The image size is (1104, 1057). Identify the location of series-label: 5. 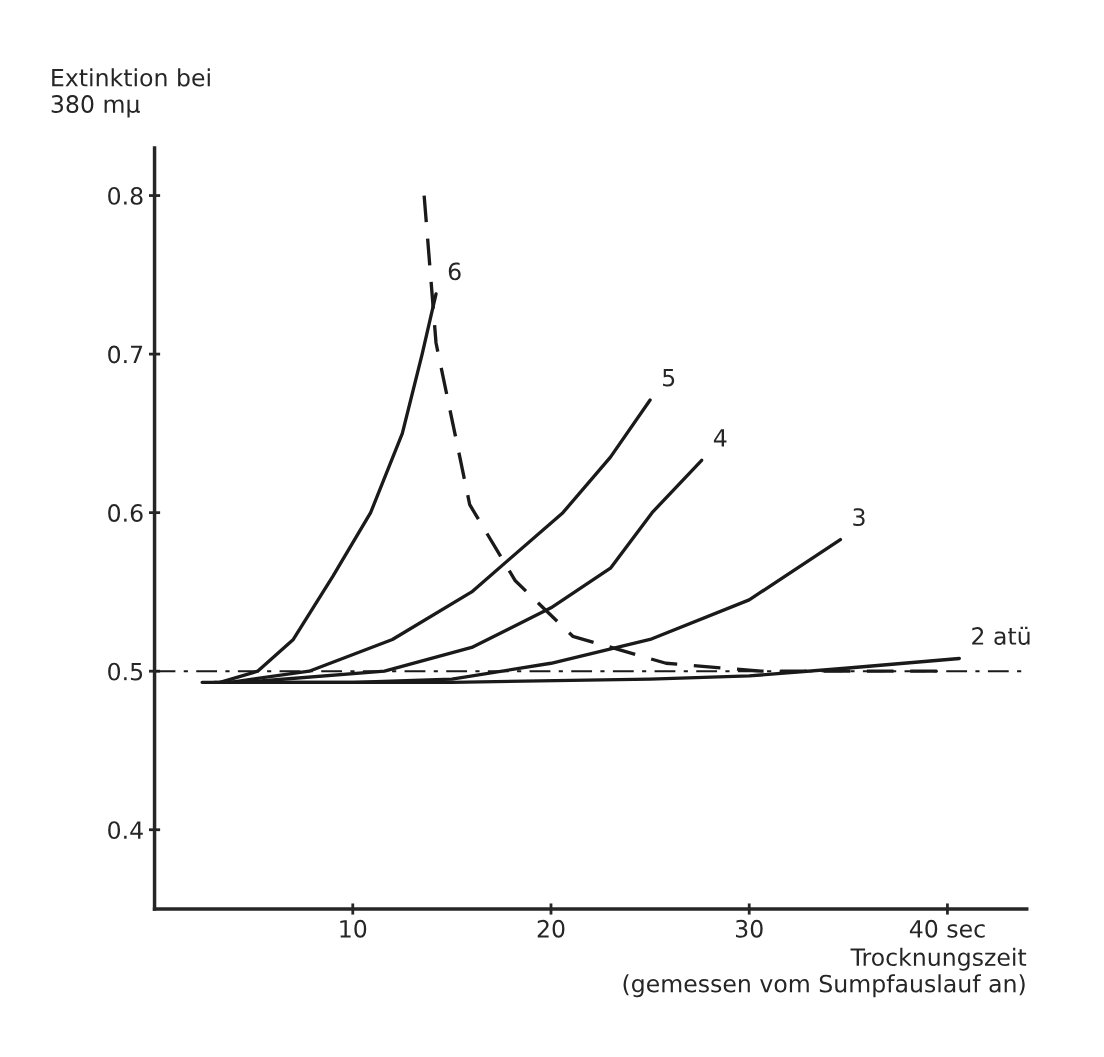
(669, 377).